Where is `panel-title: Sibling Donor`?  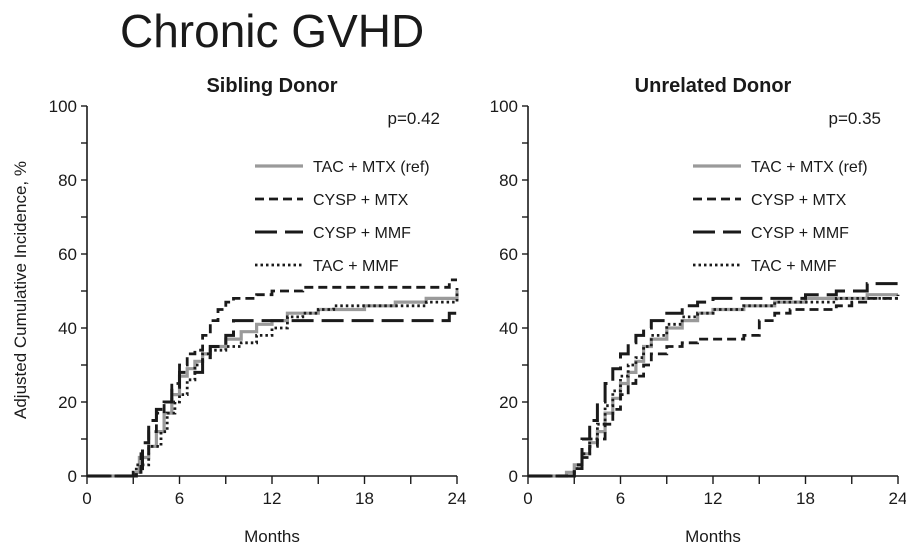 panel-title: Sibling Donor is located at coordinates (271, 86).